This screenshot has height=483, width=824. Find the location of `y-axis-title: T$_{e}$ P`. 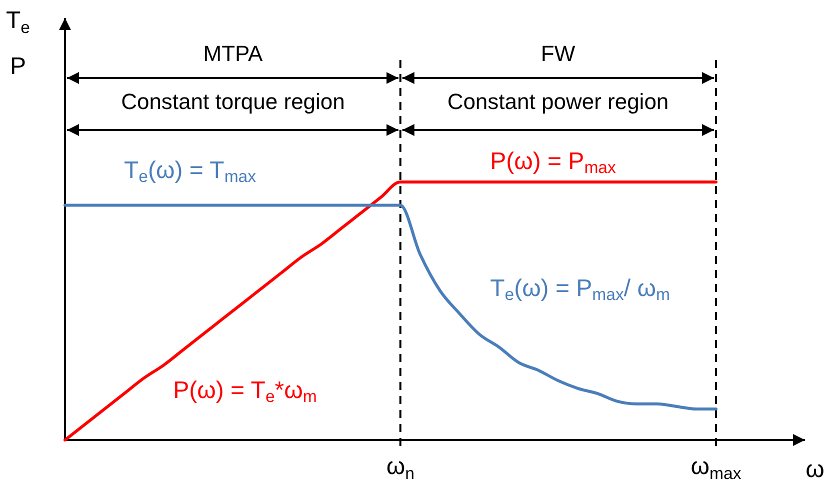

y-axis-title: T$_{e}$ P is located at coordinates (18, 43).